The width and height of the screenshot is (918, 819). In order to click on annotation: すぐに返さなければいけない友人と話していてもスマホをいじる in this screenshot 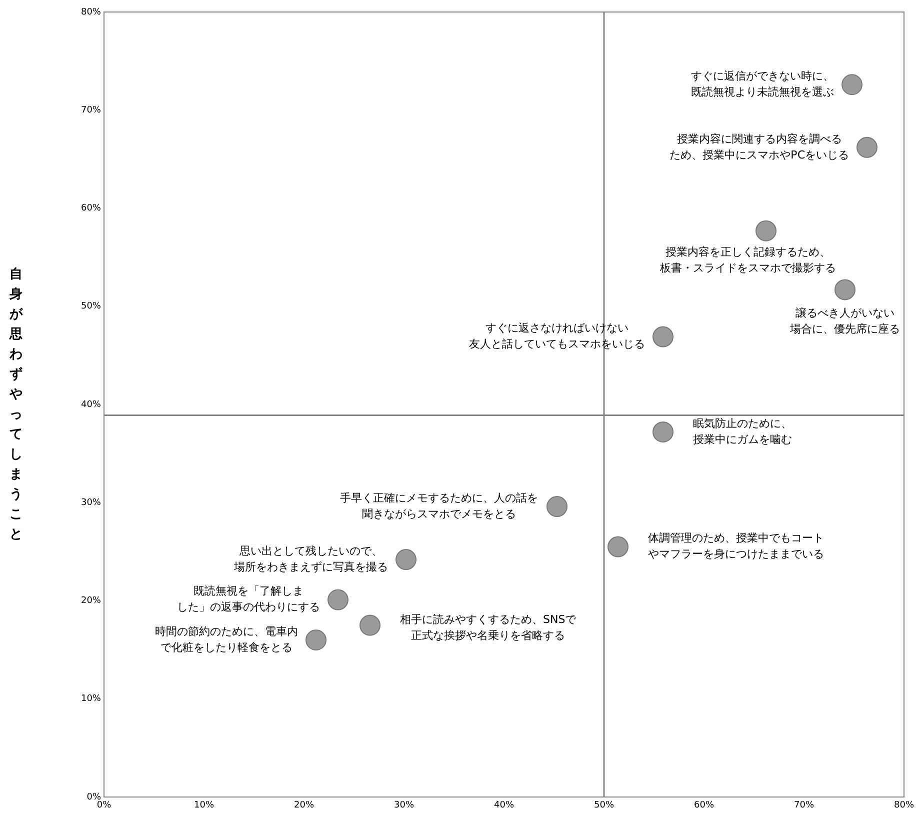, I will do `click(557, 336)`.